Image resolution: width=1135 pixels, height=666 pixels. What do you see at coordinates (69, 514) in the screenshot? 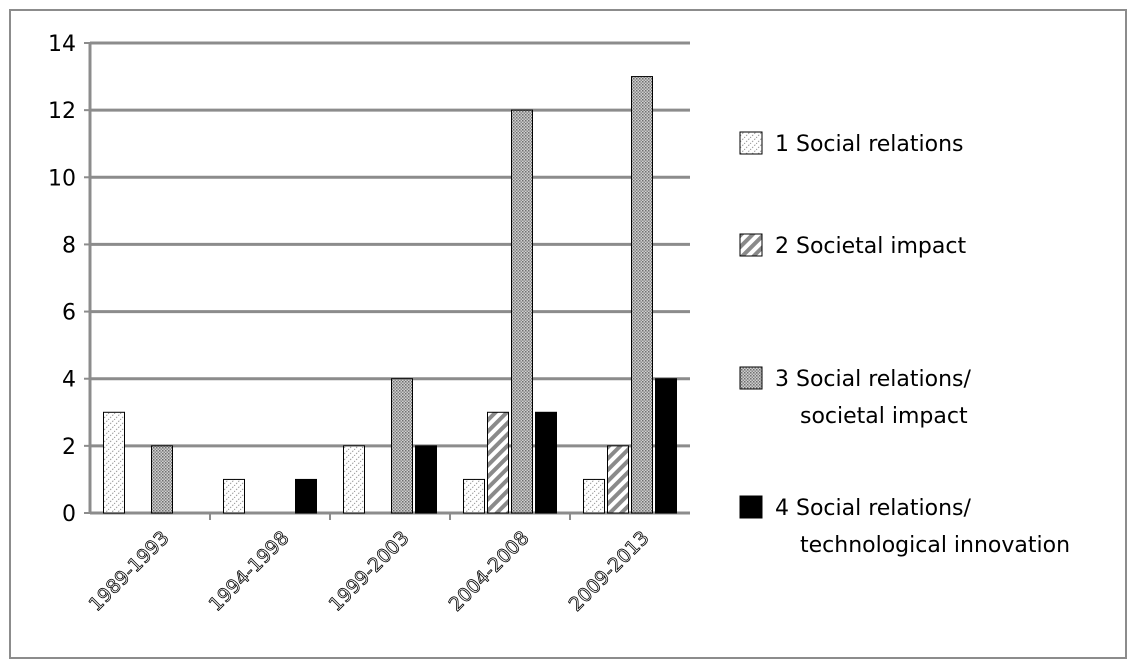
I see `y-tick-label: 0` at bounding box center [69, 514].